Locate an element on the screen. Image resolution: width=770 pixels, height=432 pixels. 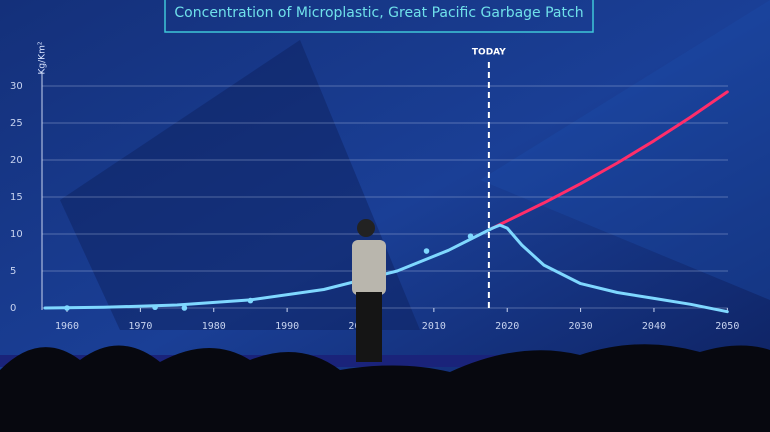
y-tick-label: 0 is located at coordinates (13, 308).